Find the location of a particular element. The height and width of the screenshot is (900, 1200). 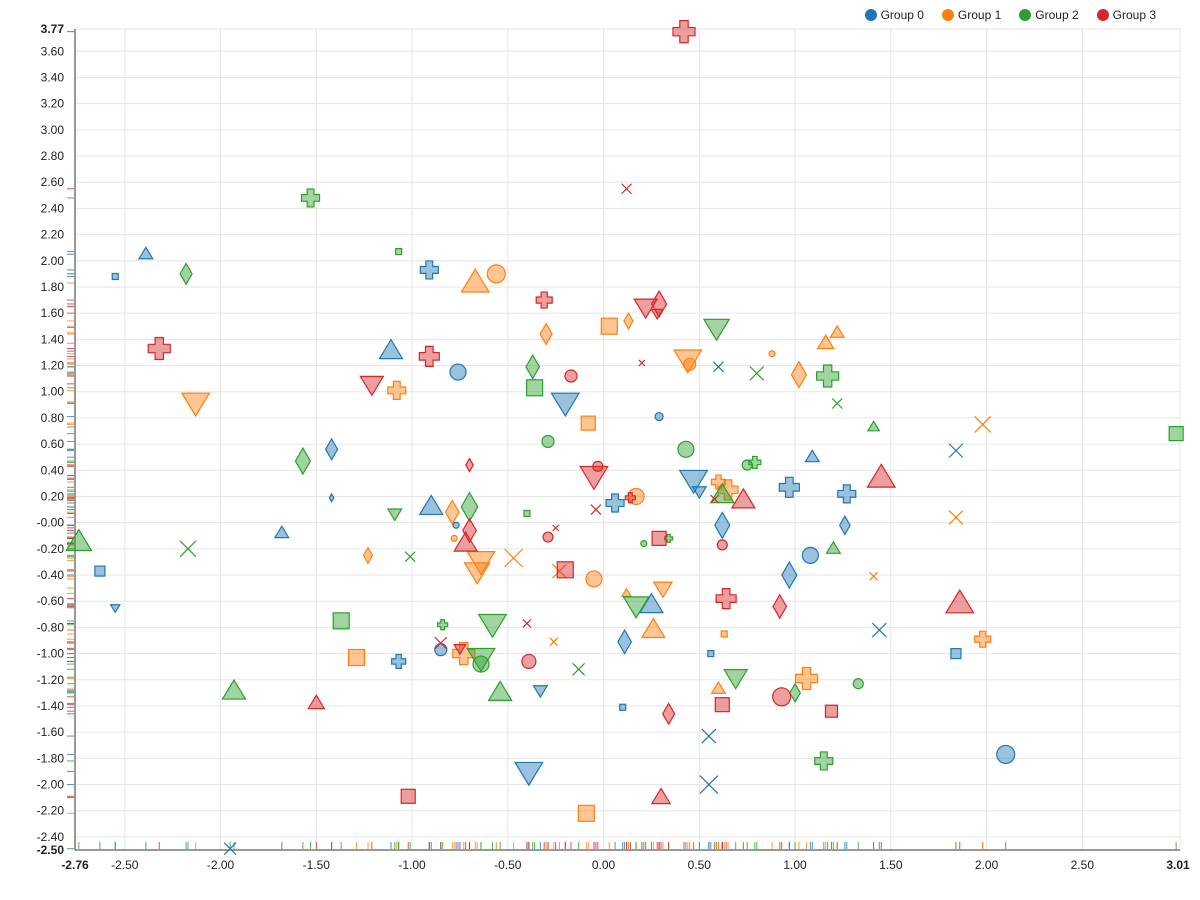

legend-item-group-2: Group 2 is located at coordinates (1049, 15).